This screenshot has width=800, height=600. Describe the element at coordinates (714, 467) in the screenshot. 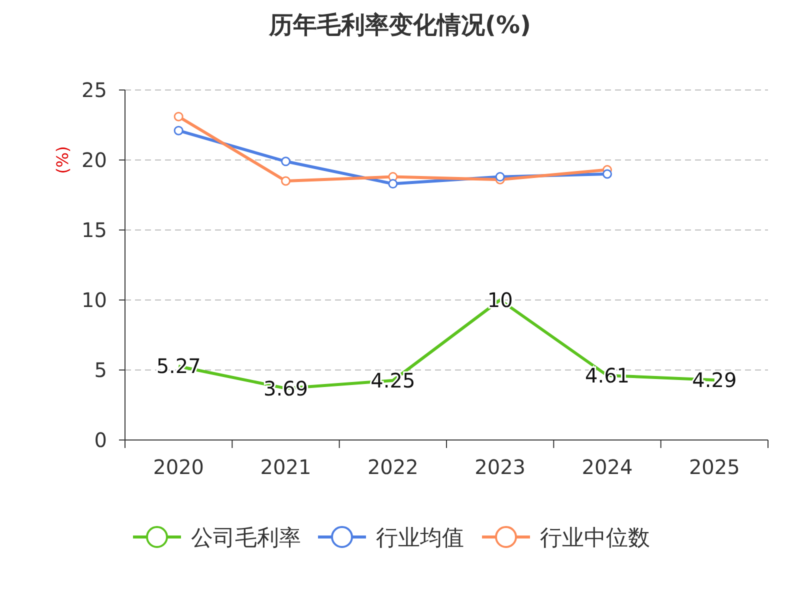

I see `x-tick-label: 2025` at that location.